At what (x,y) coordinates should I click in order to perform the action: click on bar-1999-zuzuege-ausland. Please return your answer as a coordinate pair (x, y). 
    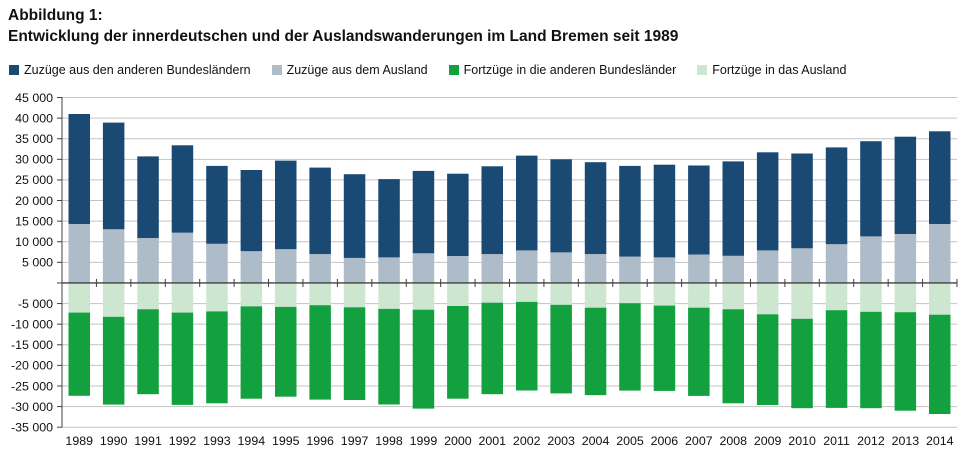
    Looking at the image, I should click on (423, 268).